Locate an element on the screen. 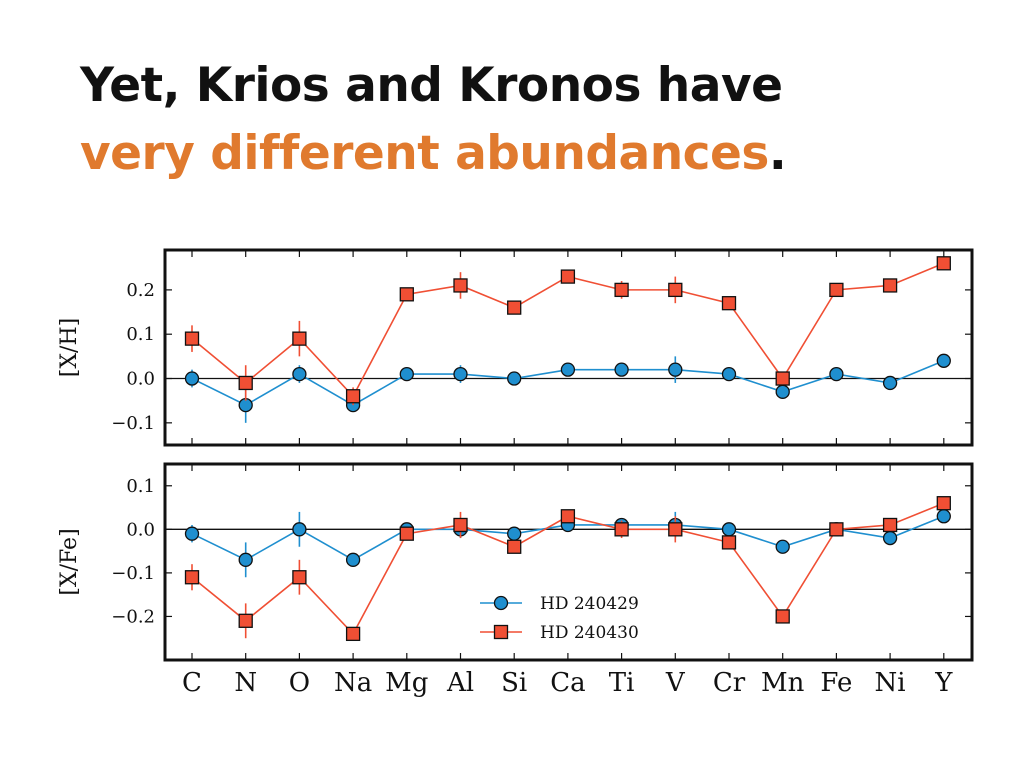 This screenshot has width=1024, height=768. x-tick-label: O is located at coordinates (299, 683).